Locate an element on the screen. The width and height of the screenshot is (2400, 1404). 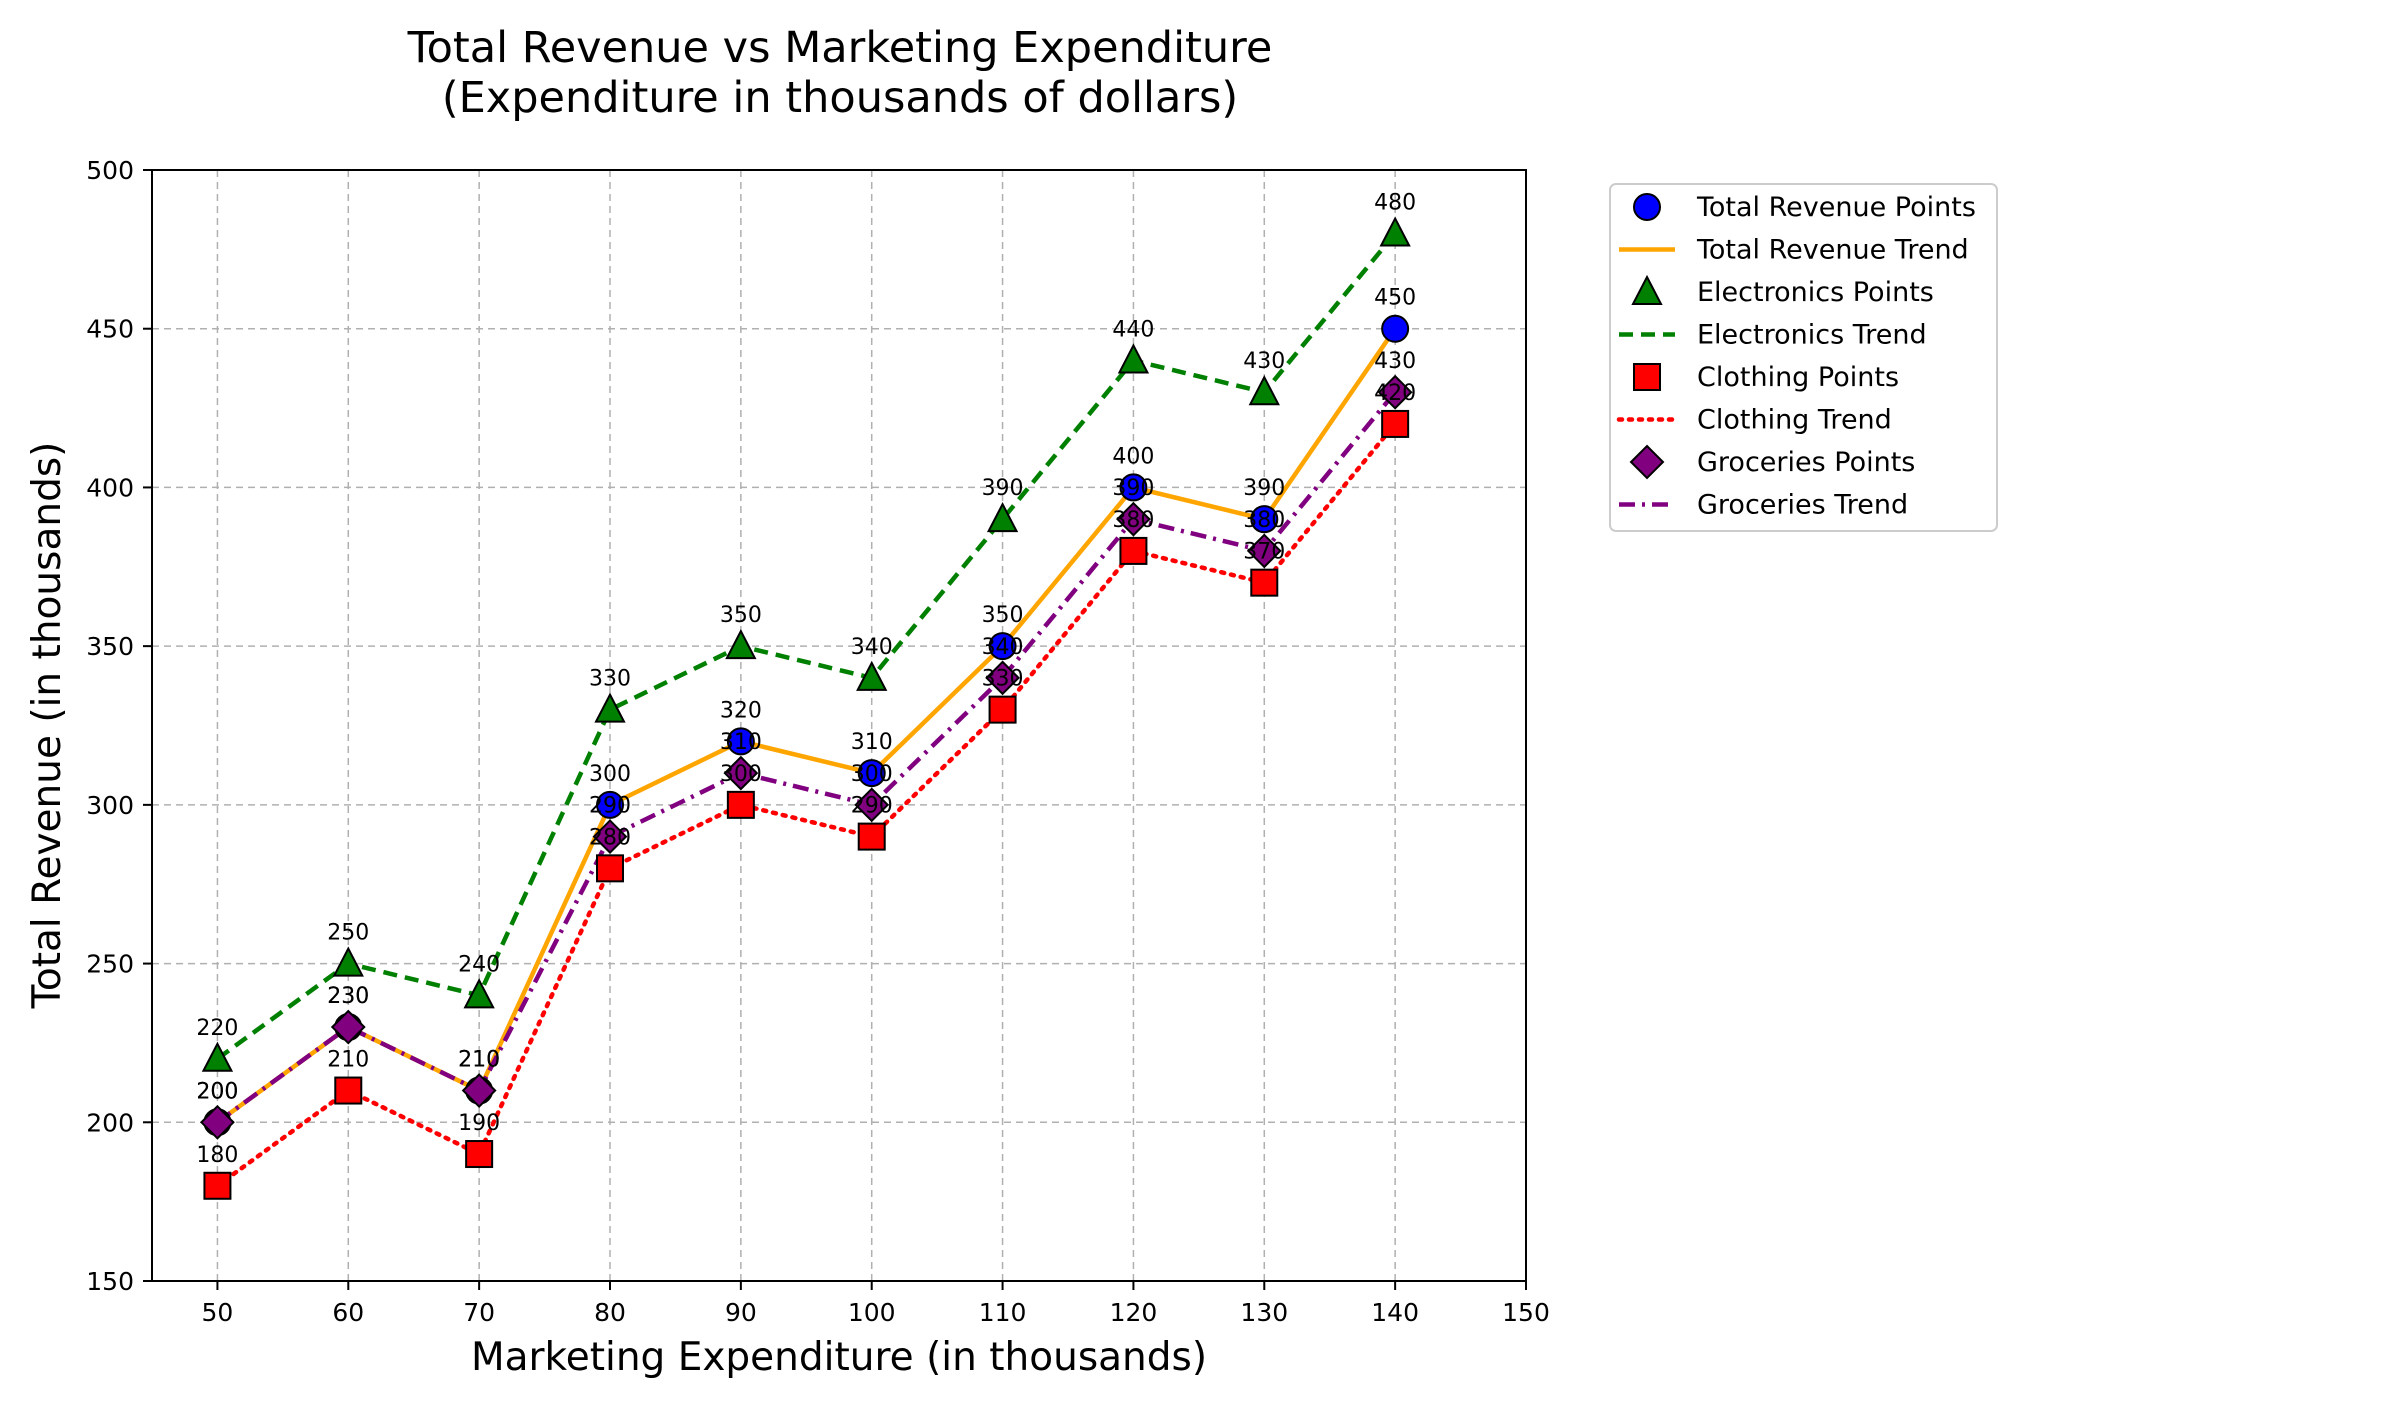
groceries-value-label: 340 is located at coordinates (1003, 647).